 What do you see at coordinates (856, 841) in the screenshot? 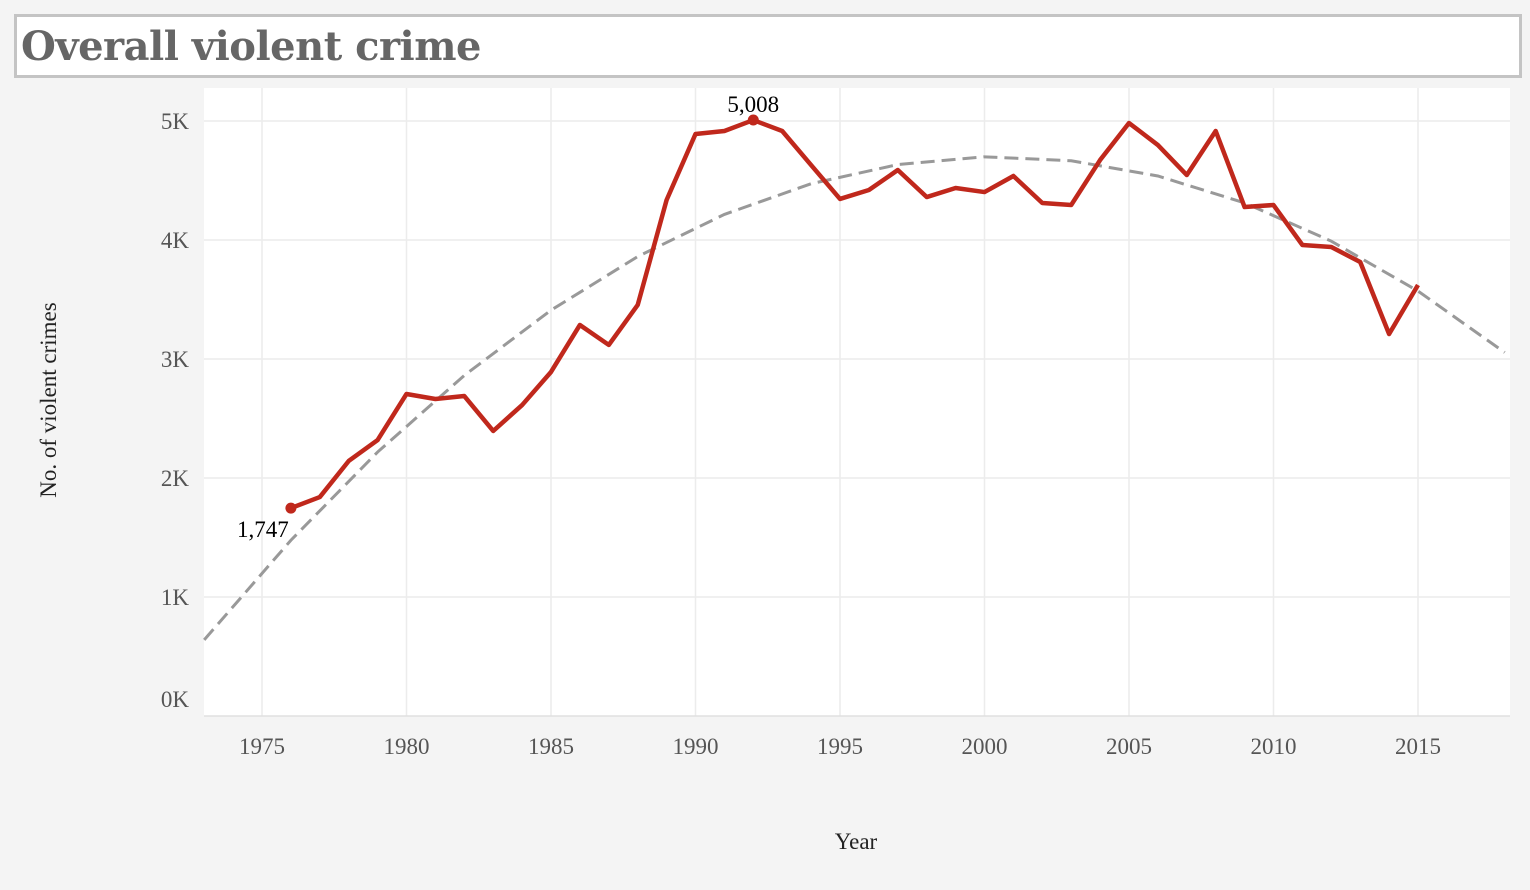
I see `x-axis-label: Year` at bounding box center [856, 841].